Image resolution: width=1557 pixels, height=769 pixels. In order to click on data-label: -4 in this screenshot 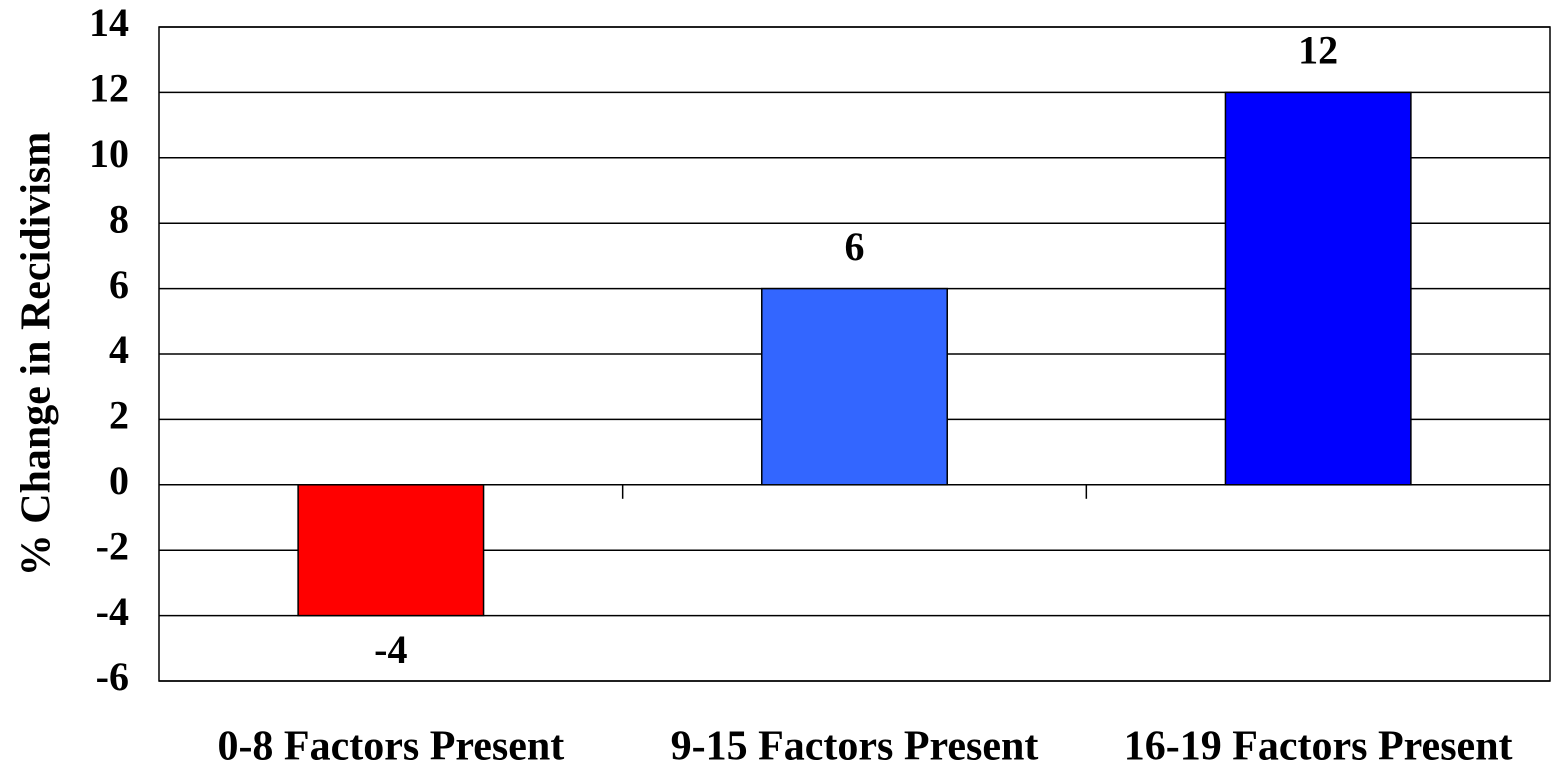, I will do `click(390, 649)`.